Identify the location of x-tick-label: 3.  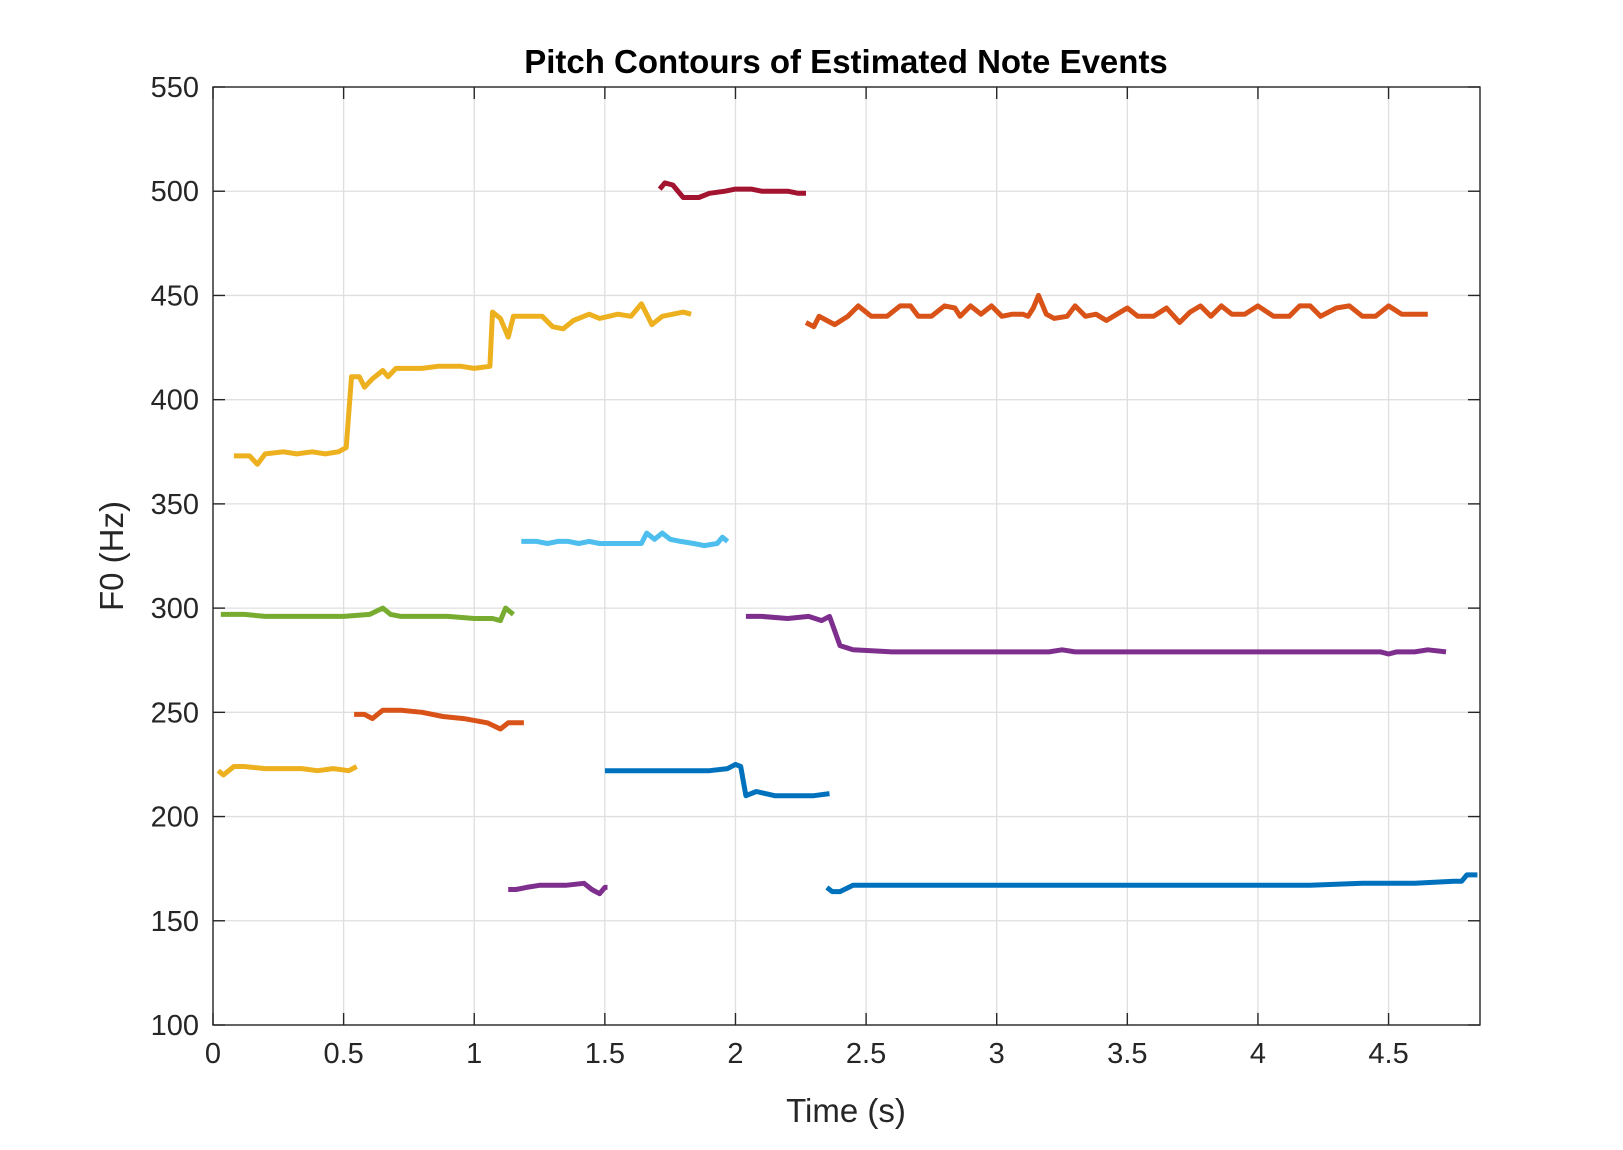
(997, 1054).